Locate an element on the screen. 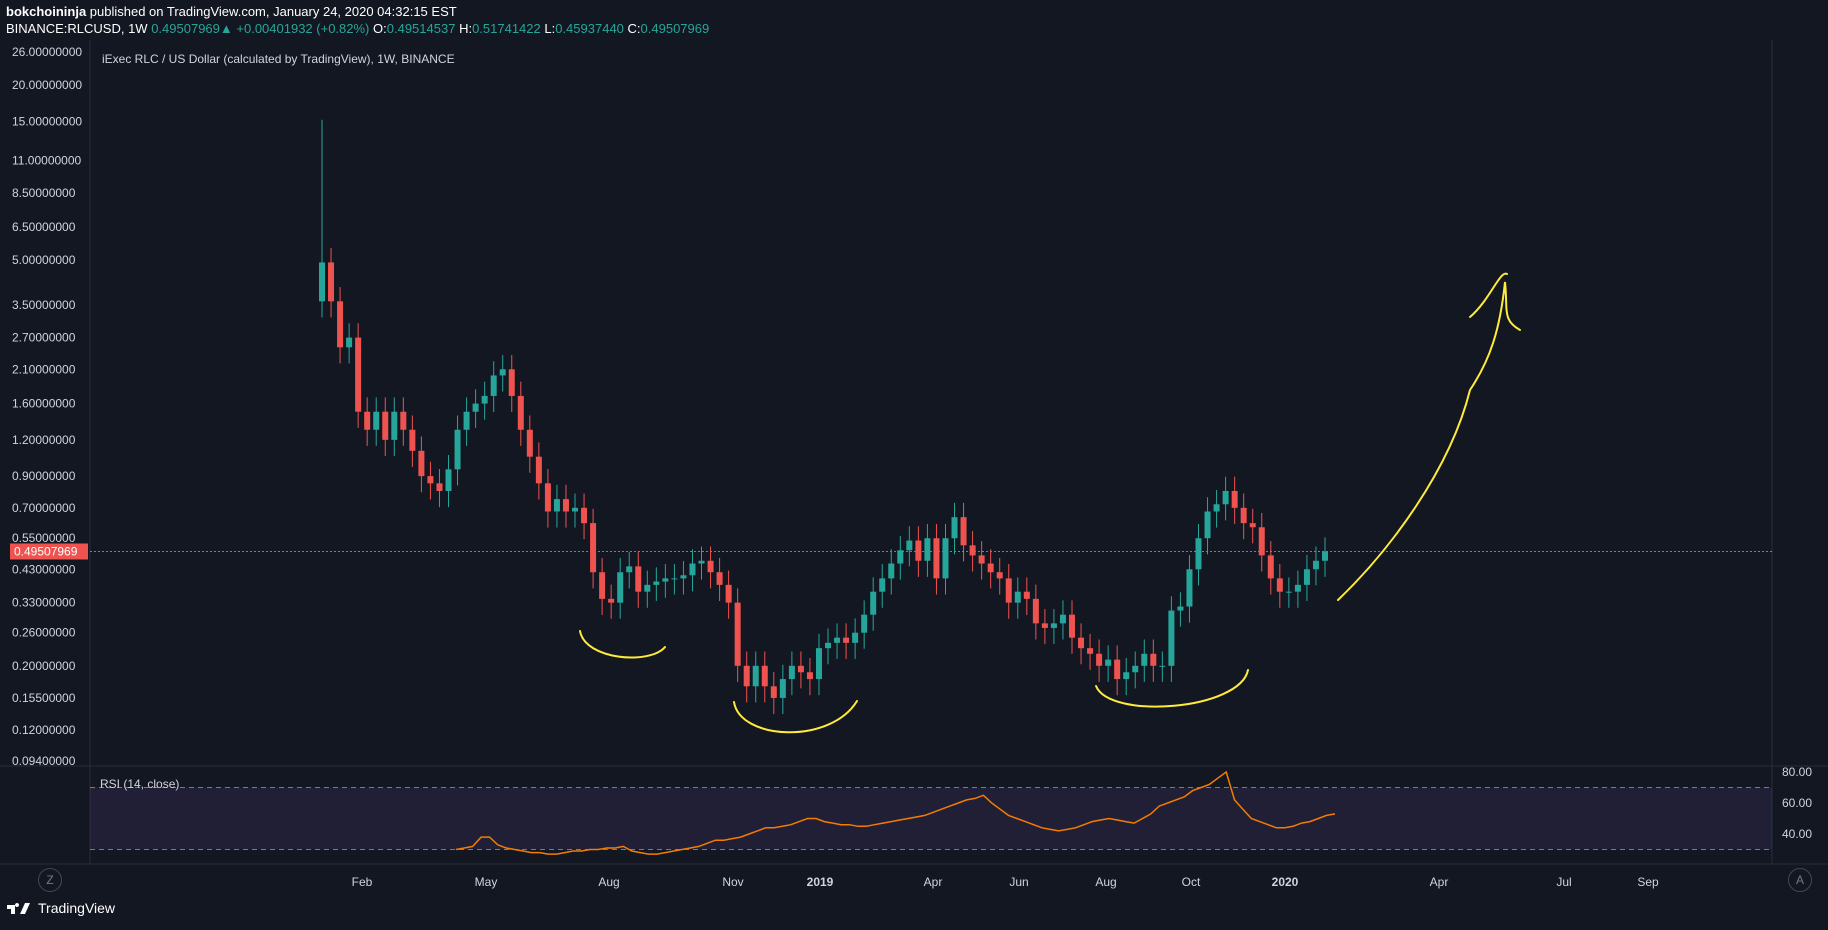 The height and width of the screenshot is (930, 1828). price-tick-label: 0.12000000 is located at coordinates (44, 730).